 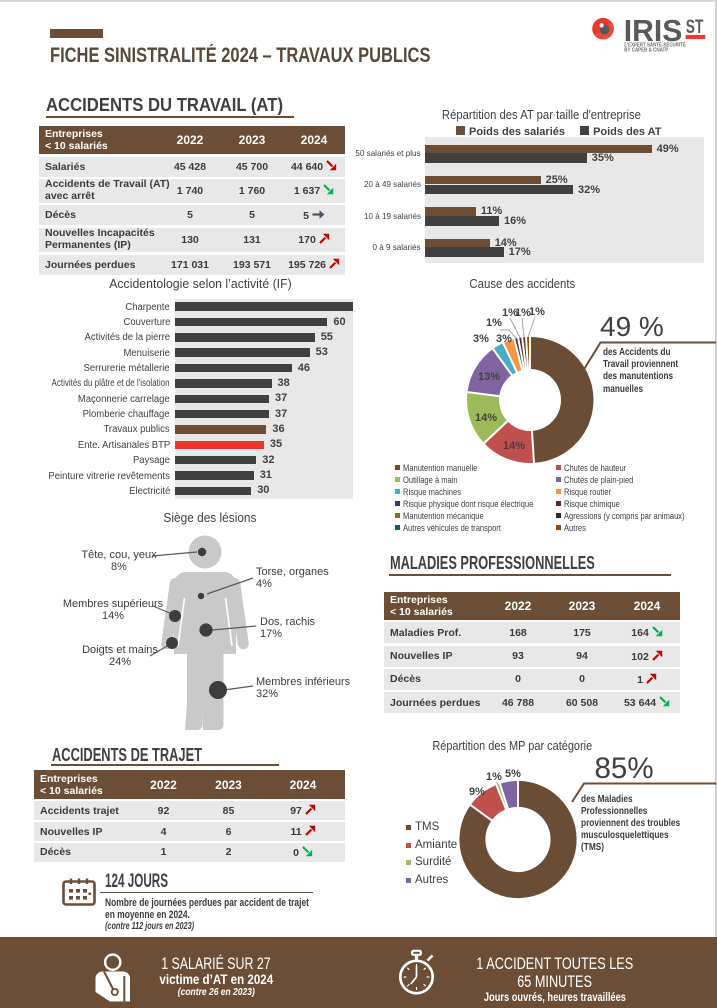 What do you see at coordinates (653, 30) in the screenshot?
I see `svg-text: IRIS` at bounding box center [653, 30].